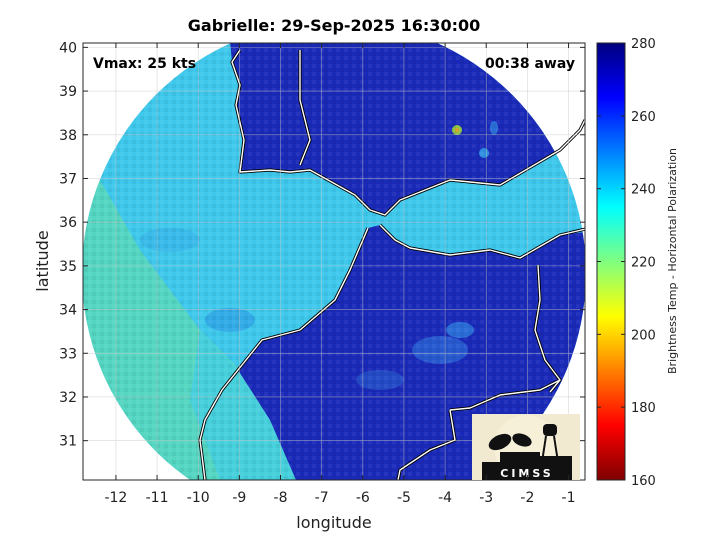 The image size is (720, 540). Describe the element at coordinates (643, 44) in the screenshot. I see `colorbar-tick-label: 280` at that location.